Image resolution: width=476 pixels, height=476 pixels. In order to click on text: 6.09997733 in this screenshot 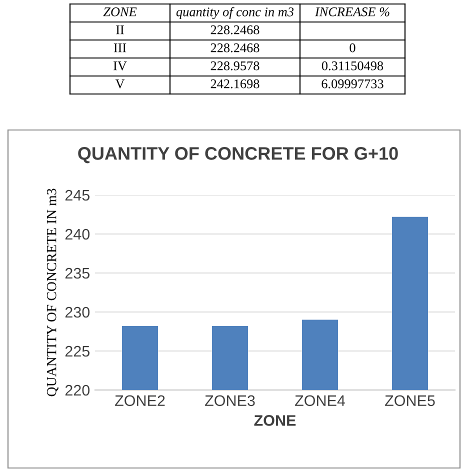, I will do `click(353, 83)`.